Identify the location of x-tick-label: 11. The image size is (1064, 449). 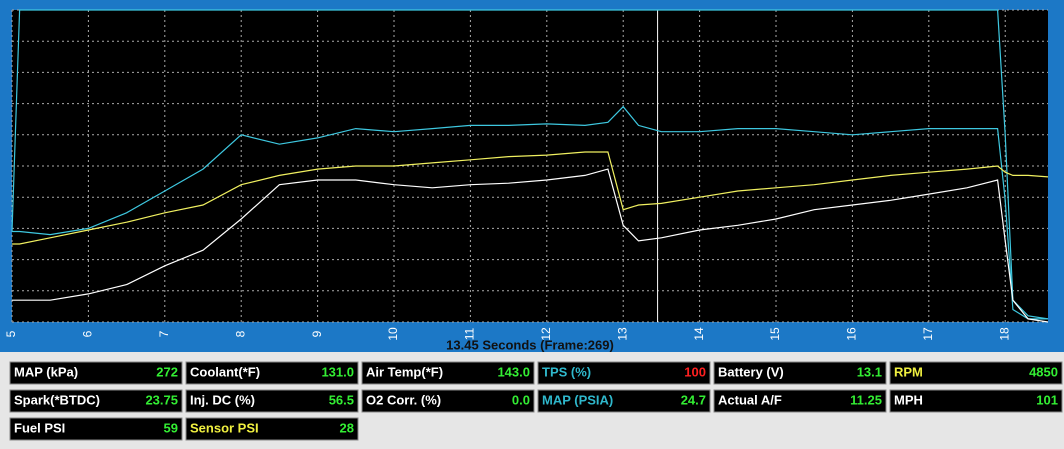
(470, 333).